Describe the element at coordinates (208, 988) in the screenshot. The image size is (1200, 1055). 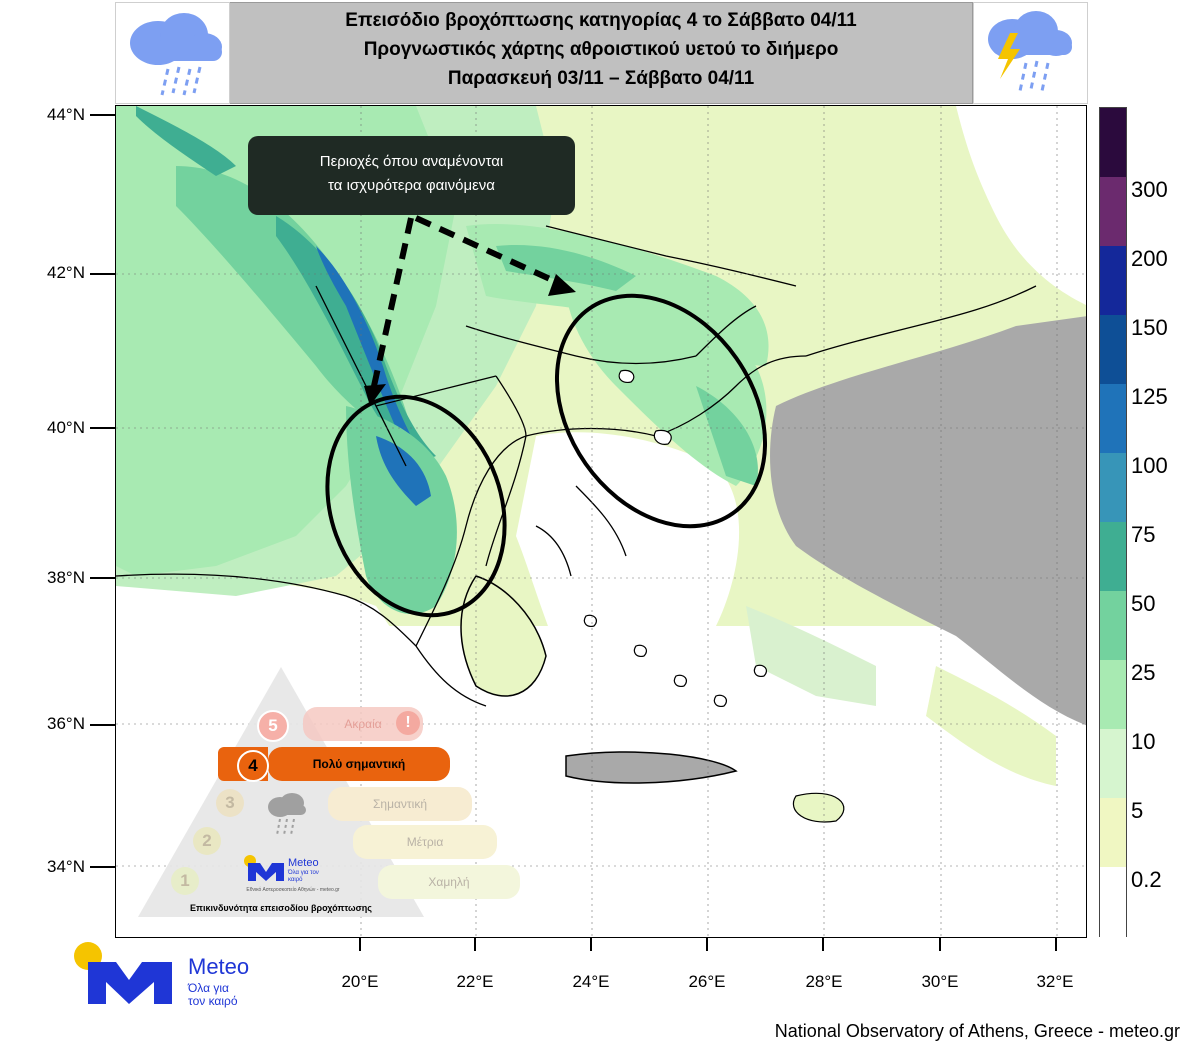
I see `meteo-logo-tagline-1: Όλα για` at that location.